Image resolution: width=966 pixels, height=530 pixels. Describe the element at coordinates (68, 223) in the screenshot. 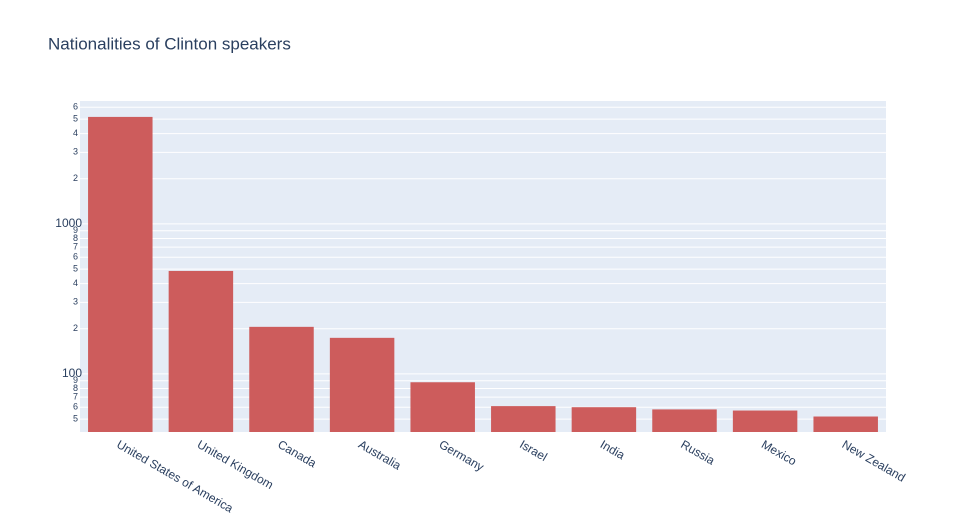

I see `y-tick-label: 1000` at that location.